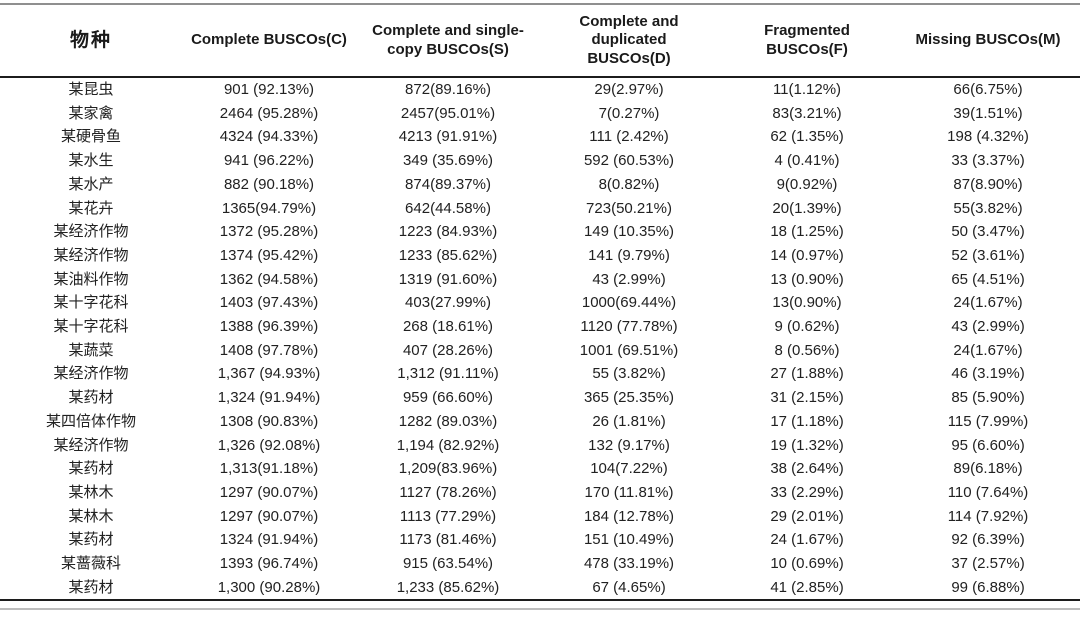  Describe the element at coordinates (807, 564) in the screenshot. I see `cell-fragmented: 10 (0.69%)` at that location.